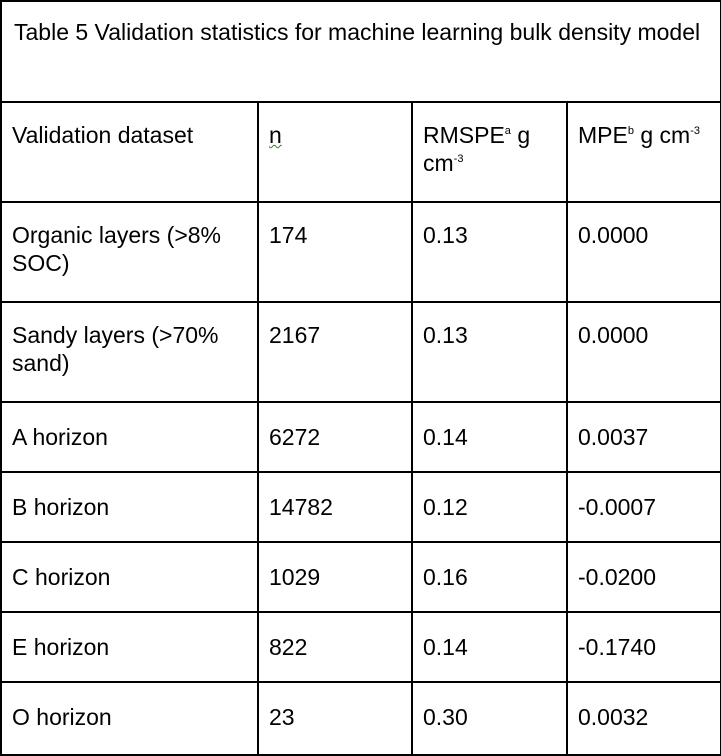 This screenshot has width=721, height=756. Describe the element at coordinates (507, 131) in the screenshot. I see `rmspe-footnote: a` at that location.